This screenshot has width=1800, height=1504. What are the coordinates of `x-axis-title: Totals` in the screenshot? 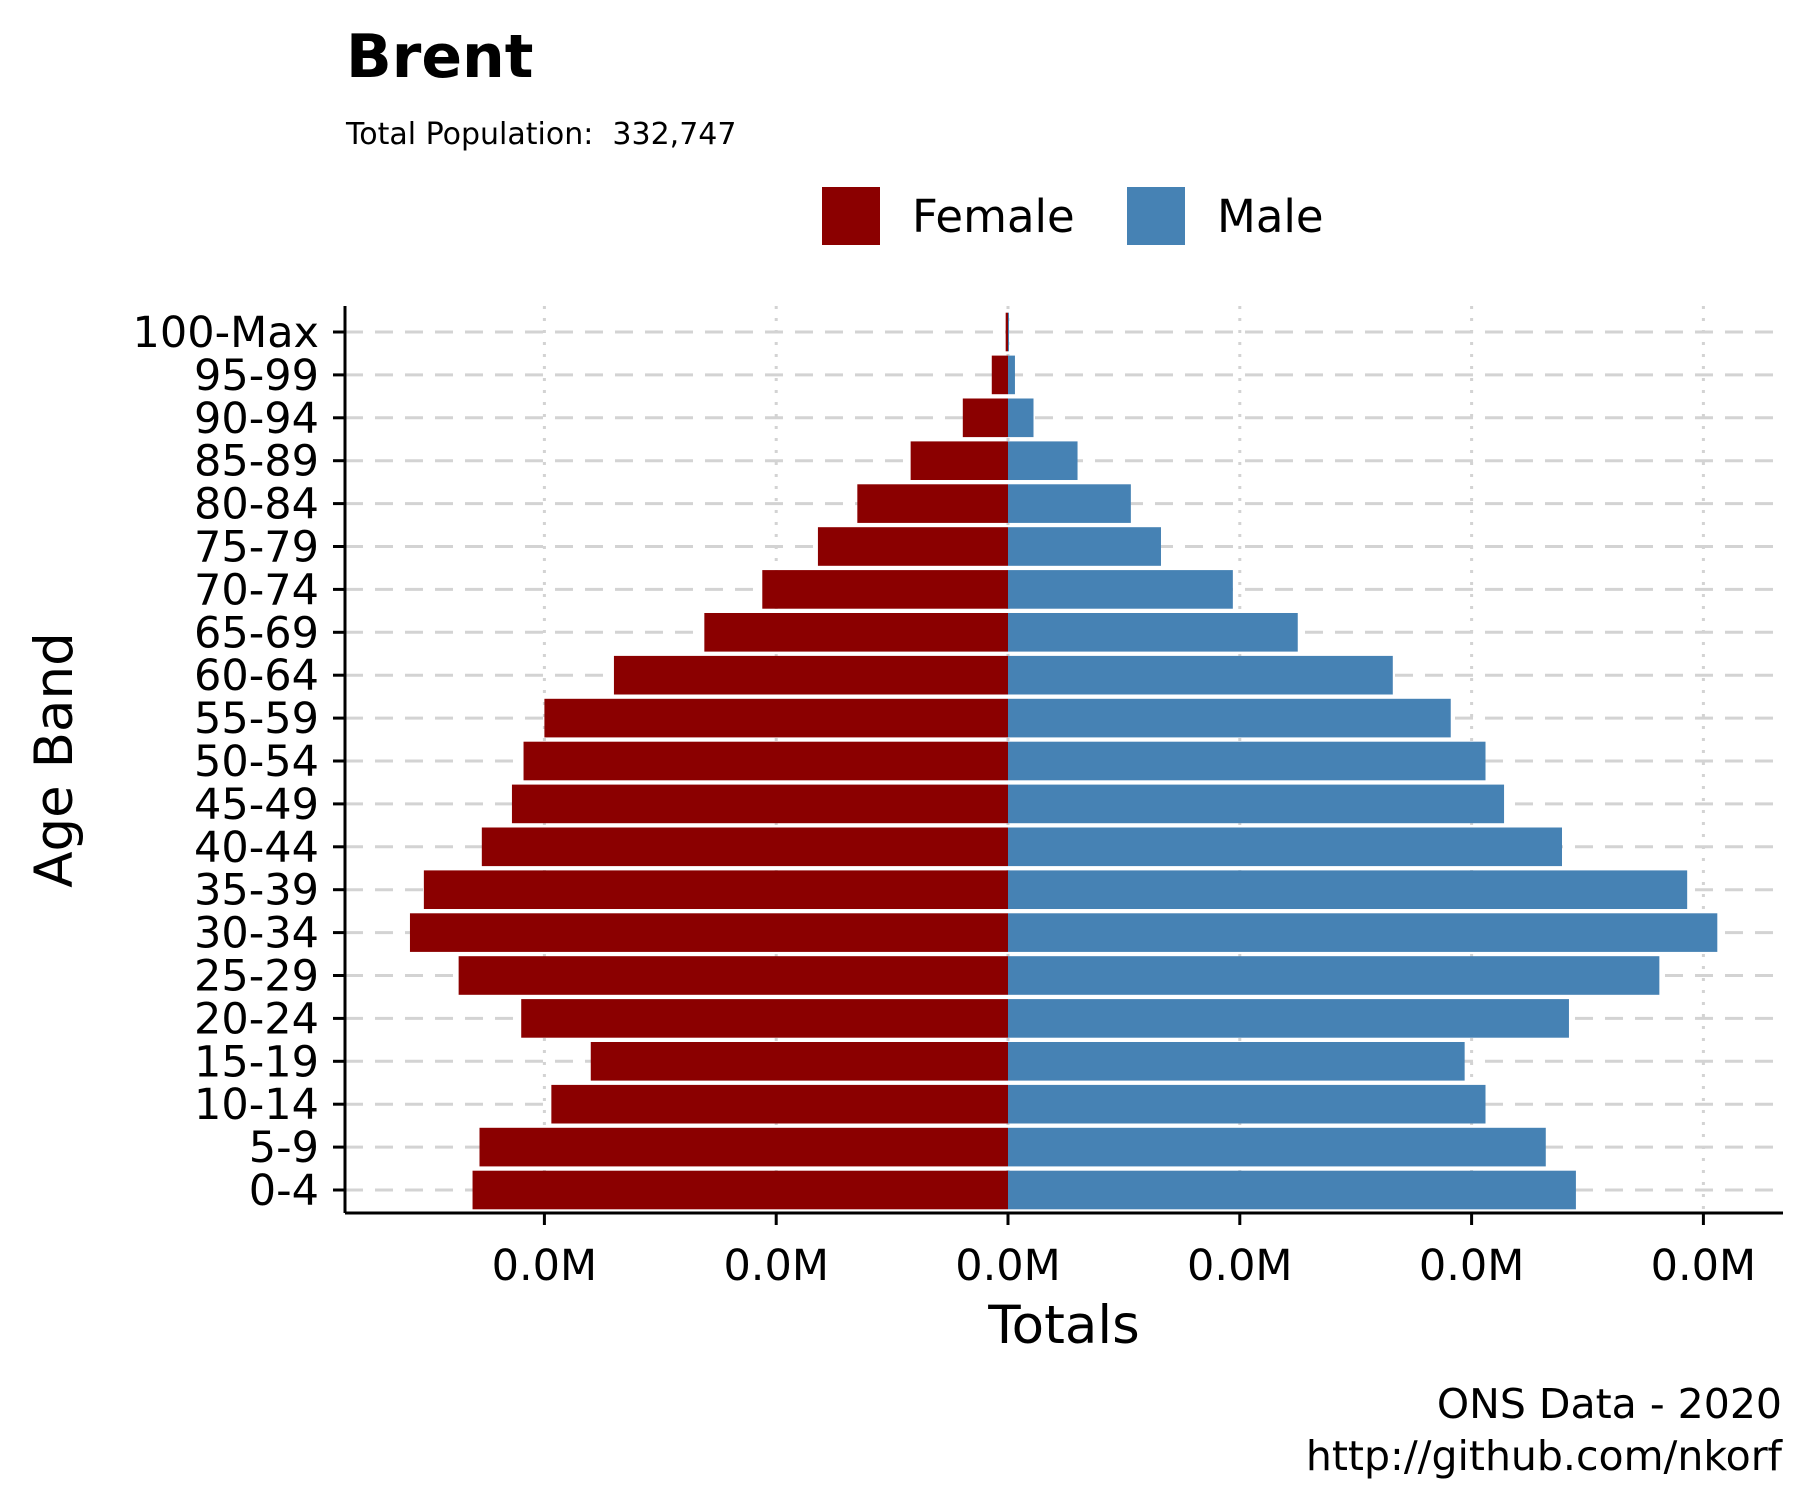 It's located at (1063, 1325).